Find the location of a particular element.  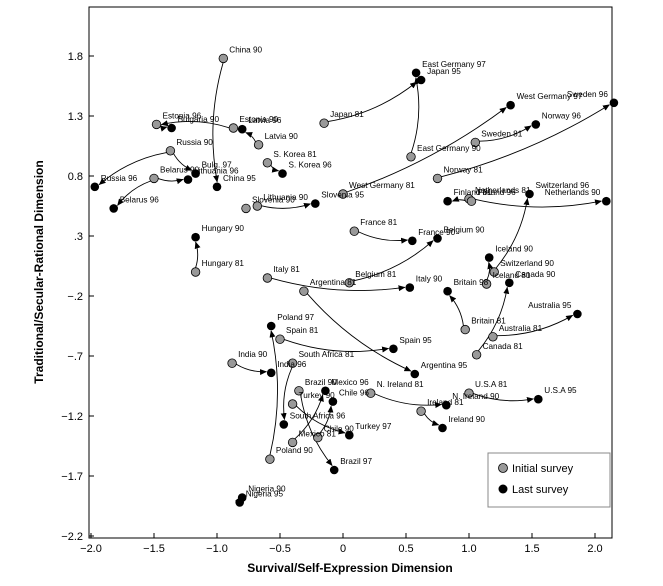

x-tick-label: 1.0 is located at coordinates (468, 549).